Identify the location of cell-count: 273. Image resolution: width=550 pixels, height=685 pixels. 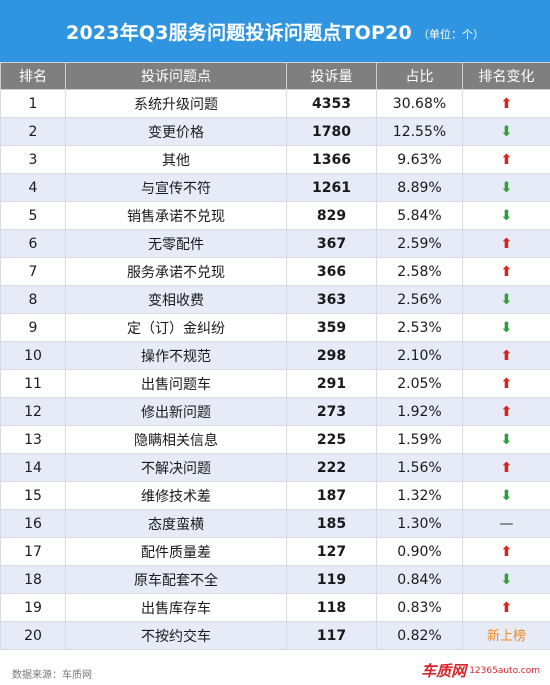
(331, 411).